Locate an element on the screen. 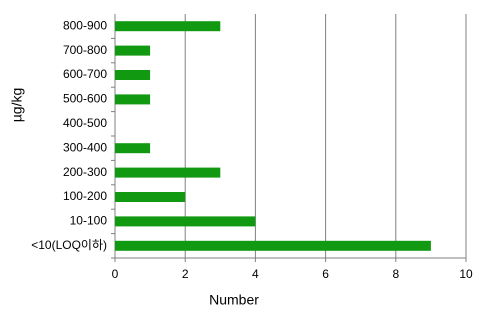 This screenshot has height=317, width=490. y-tick-label: 500-600 is located at coordinates (85, 99).